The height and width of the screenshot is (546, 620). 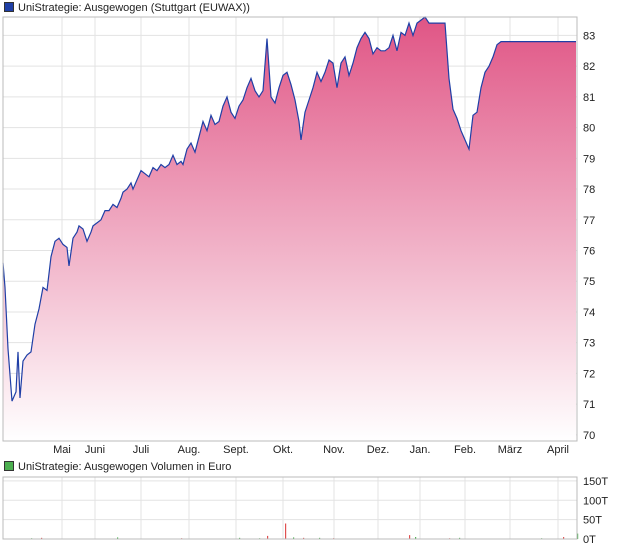 What do you see at coordinates (589, 282) in the screenshot?
I see `price-y-tick-label: 75` at bounding box center [589, 282].